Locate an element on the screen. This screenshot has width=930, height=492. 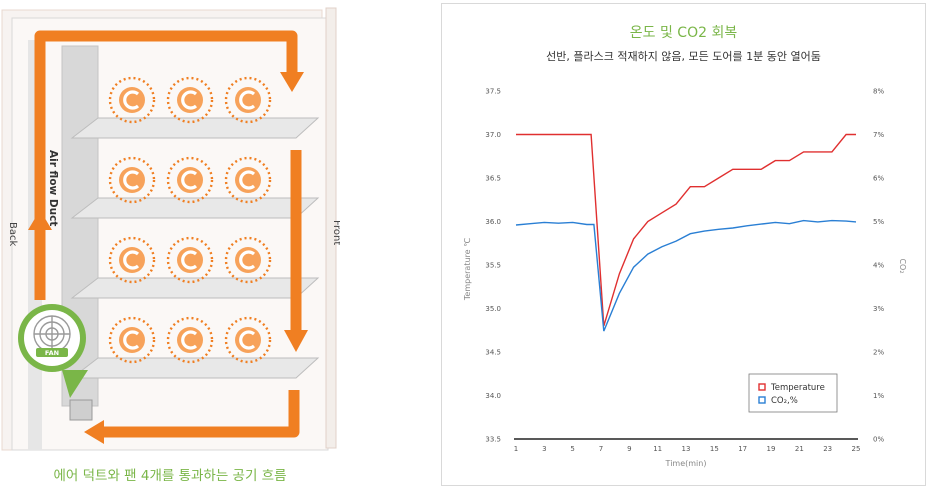
fan-pointer is located at coordinates (75, 384).